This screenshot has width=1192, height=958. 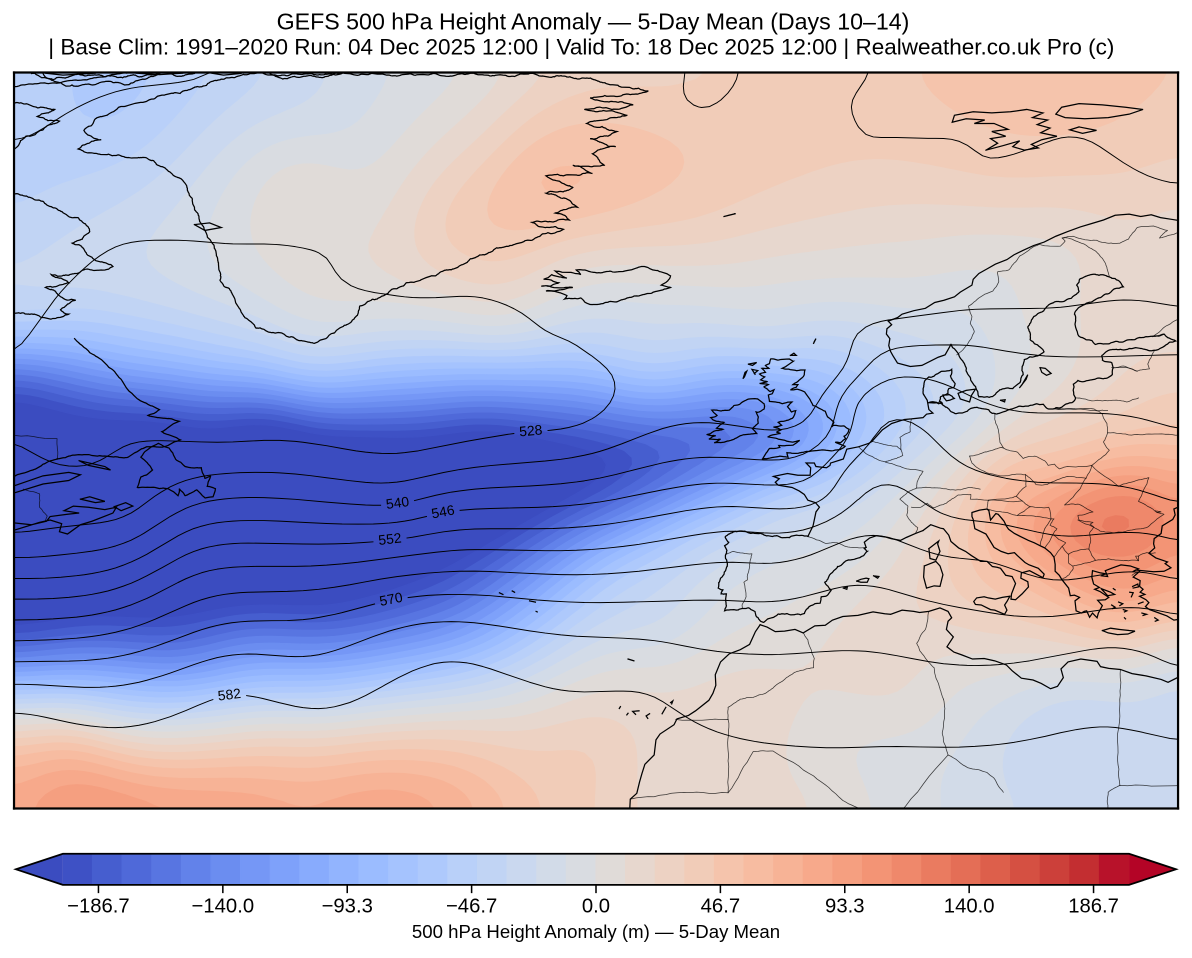 I want to click on svg-text: 540, so click(x=397, y=502).